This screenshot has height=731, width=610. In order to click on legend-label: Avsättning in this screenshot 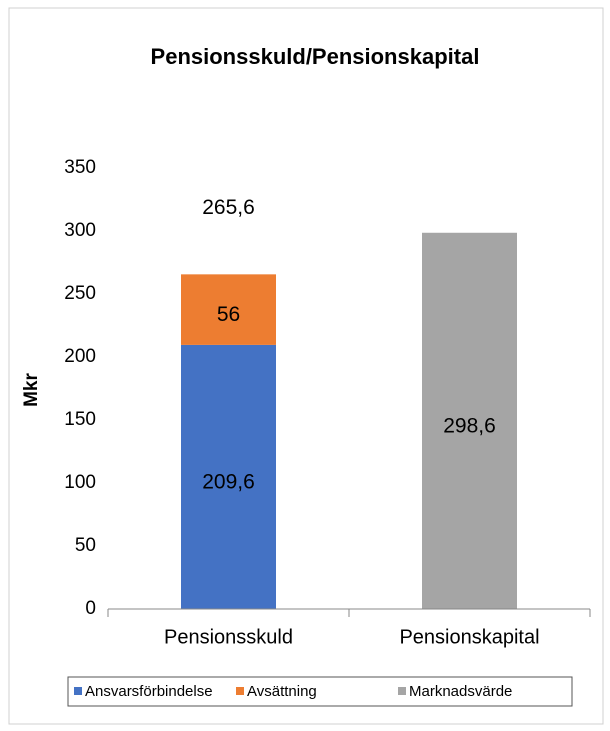, I will do `click(282, 691)`.